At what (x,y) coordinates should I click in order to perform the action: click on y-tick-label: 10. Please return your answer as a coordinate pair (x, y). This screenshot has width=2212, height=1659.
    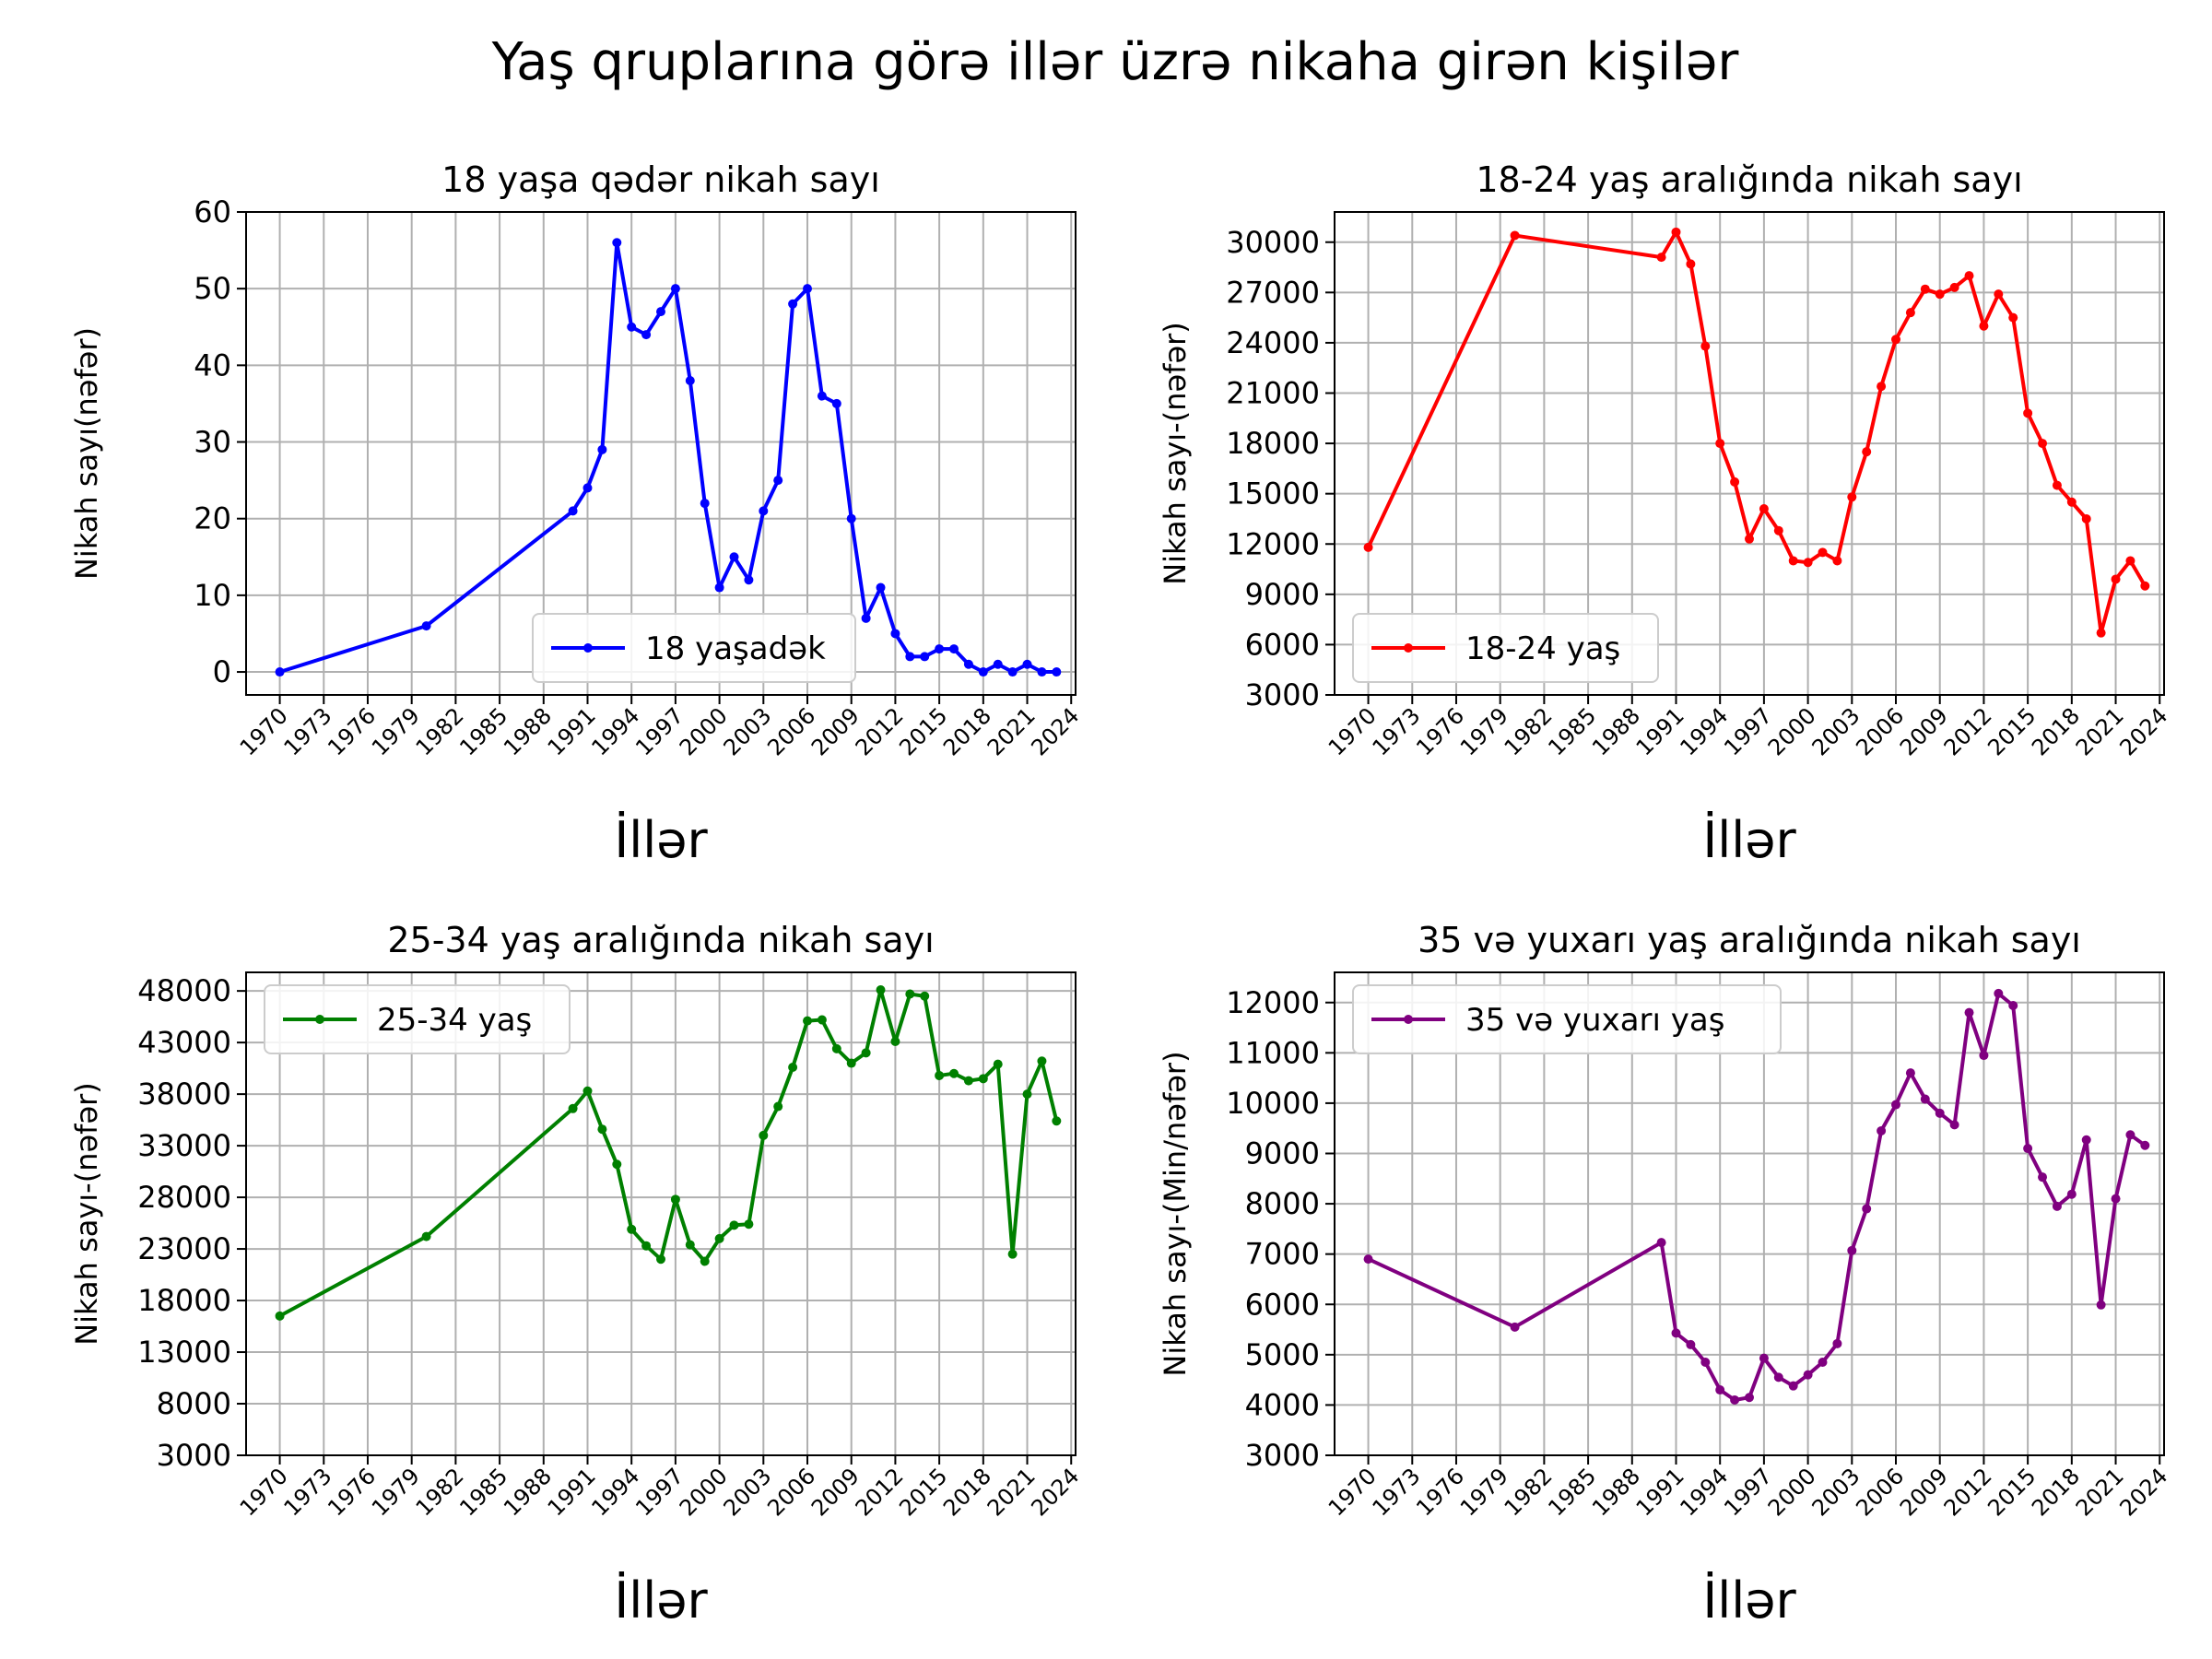
    Looking at the image, I should click on (212, 595).